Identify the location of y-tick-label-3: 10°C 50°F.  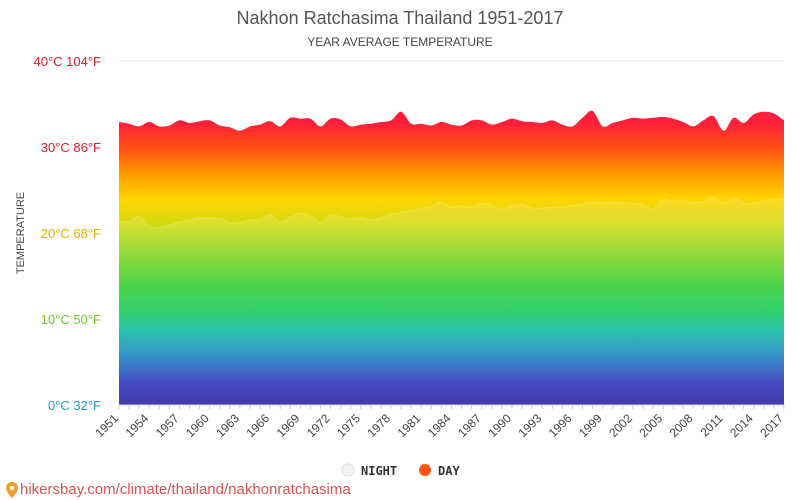
(71, 319).